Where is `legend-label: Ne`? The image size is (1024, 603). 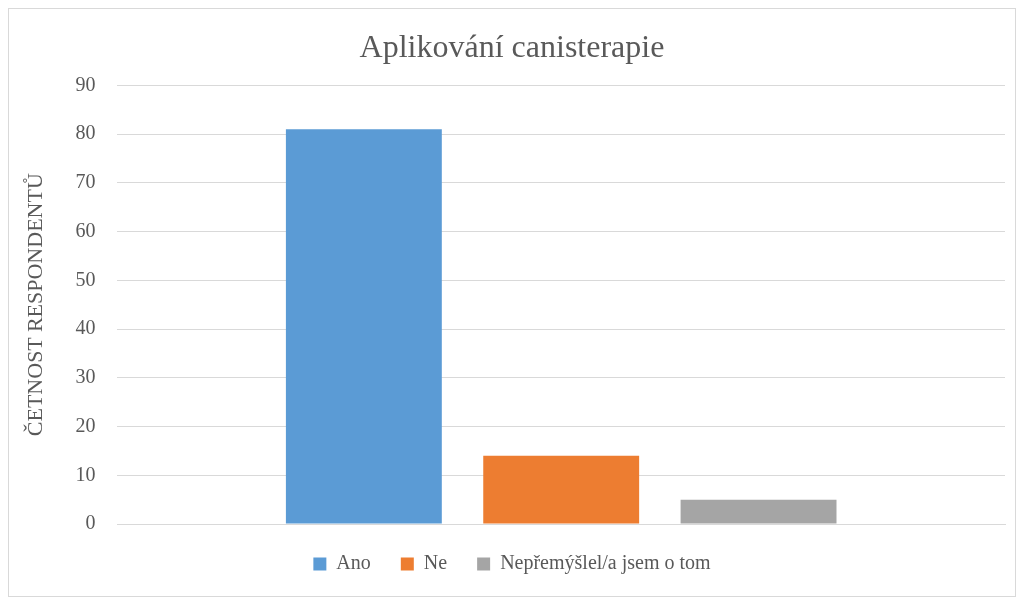 legend-label: Ne is located at coordinates (435, 562).